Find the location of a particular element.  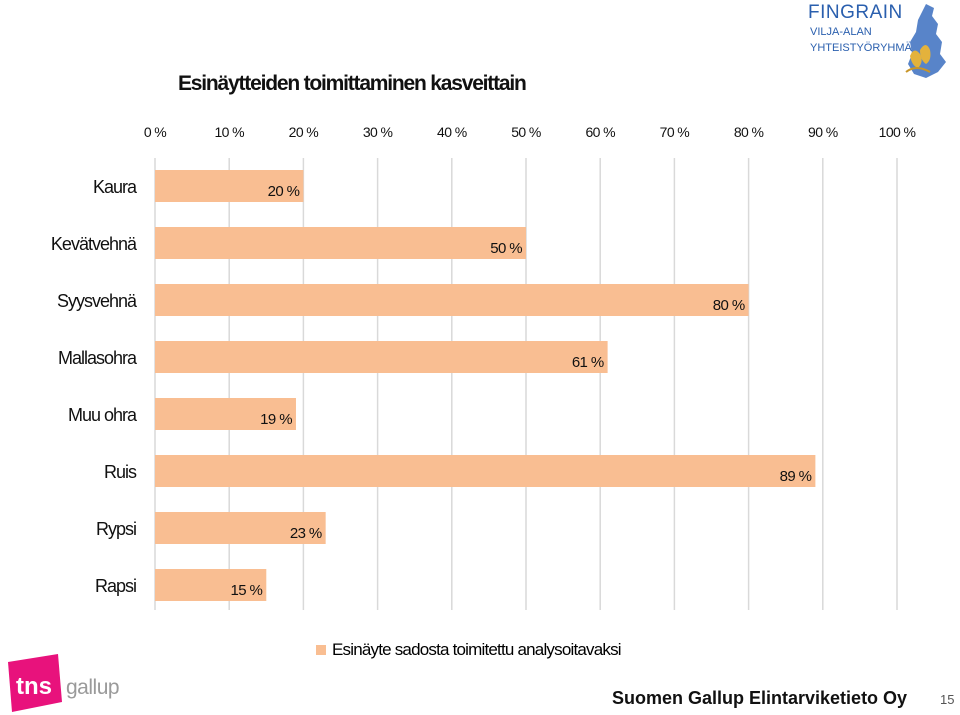

x-tick-label: 70 % is located at coordinates (675, 132).